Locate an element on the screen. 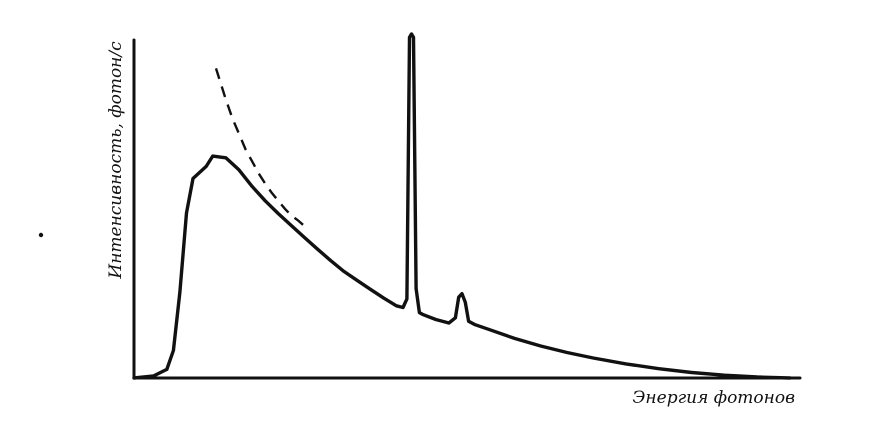  unfiltered-continuum-dashed-line is located at coordinates (261, 149).